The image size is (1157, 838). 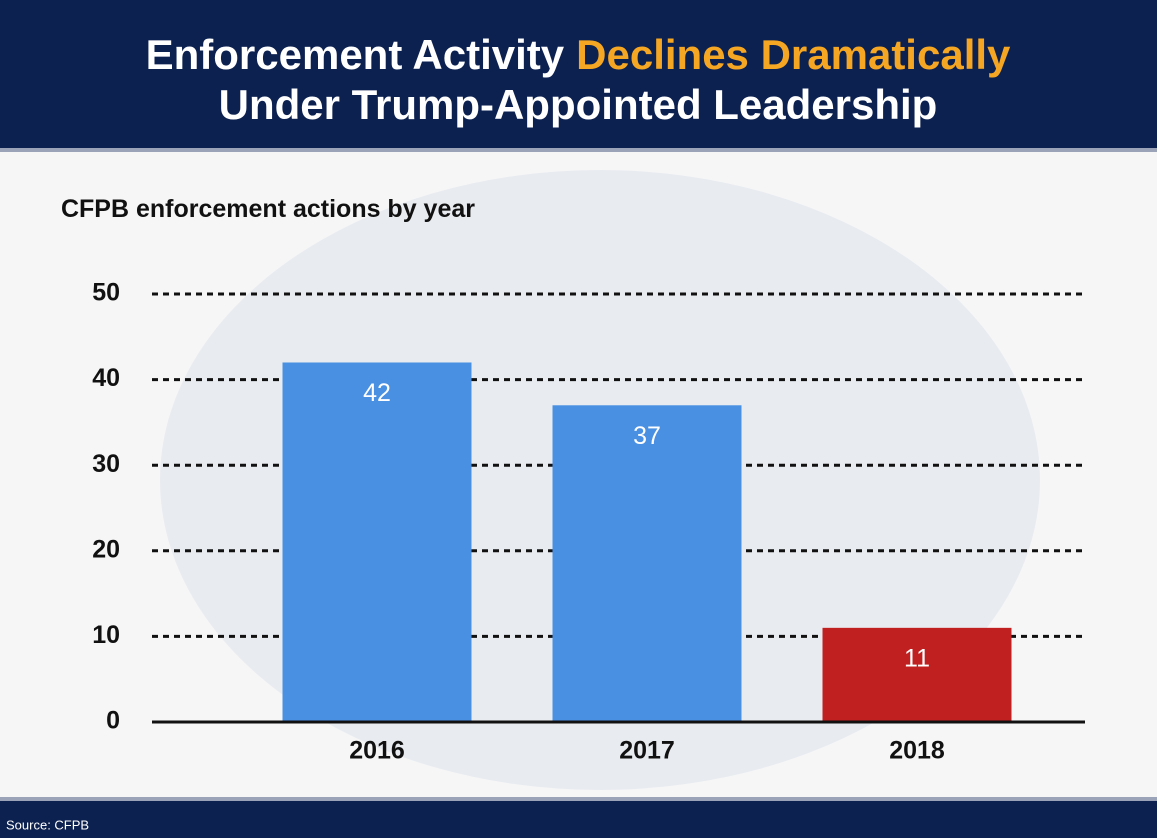 I want to click on footer-edge, so click(x=578, y=799).